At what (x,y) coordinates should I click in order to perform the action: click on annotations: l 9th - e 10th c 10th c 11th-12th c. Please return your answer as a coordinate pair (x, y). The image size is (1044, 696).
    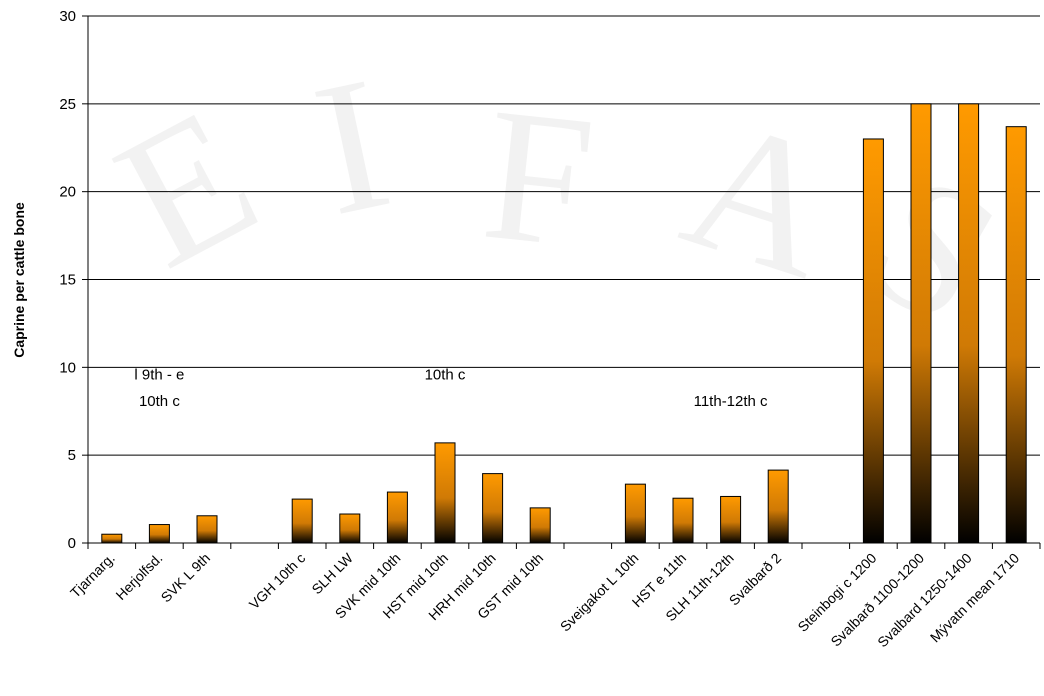
    Looking at the image, I should click on (451, 388).